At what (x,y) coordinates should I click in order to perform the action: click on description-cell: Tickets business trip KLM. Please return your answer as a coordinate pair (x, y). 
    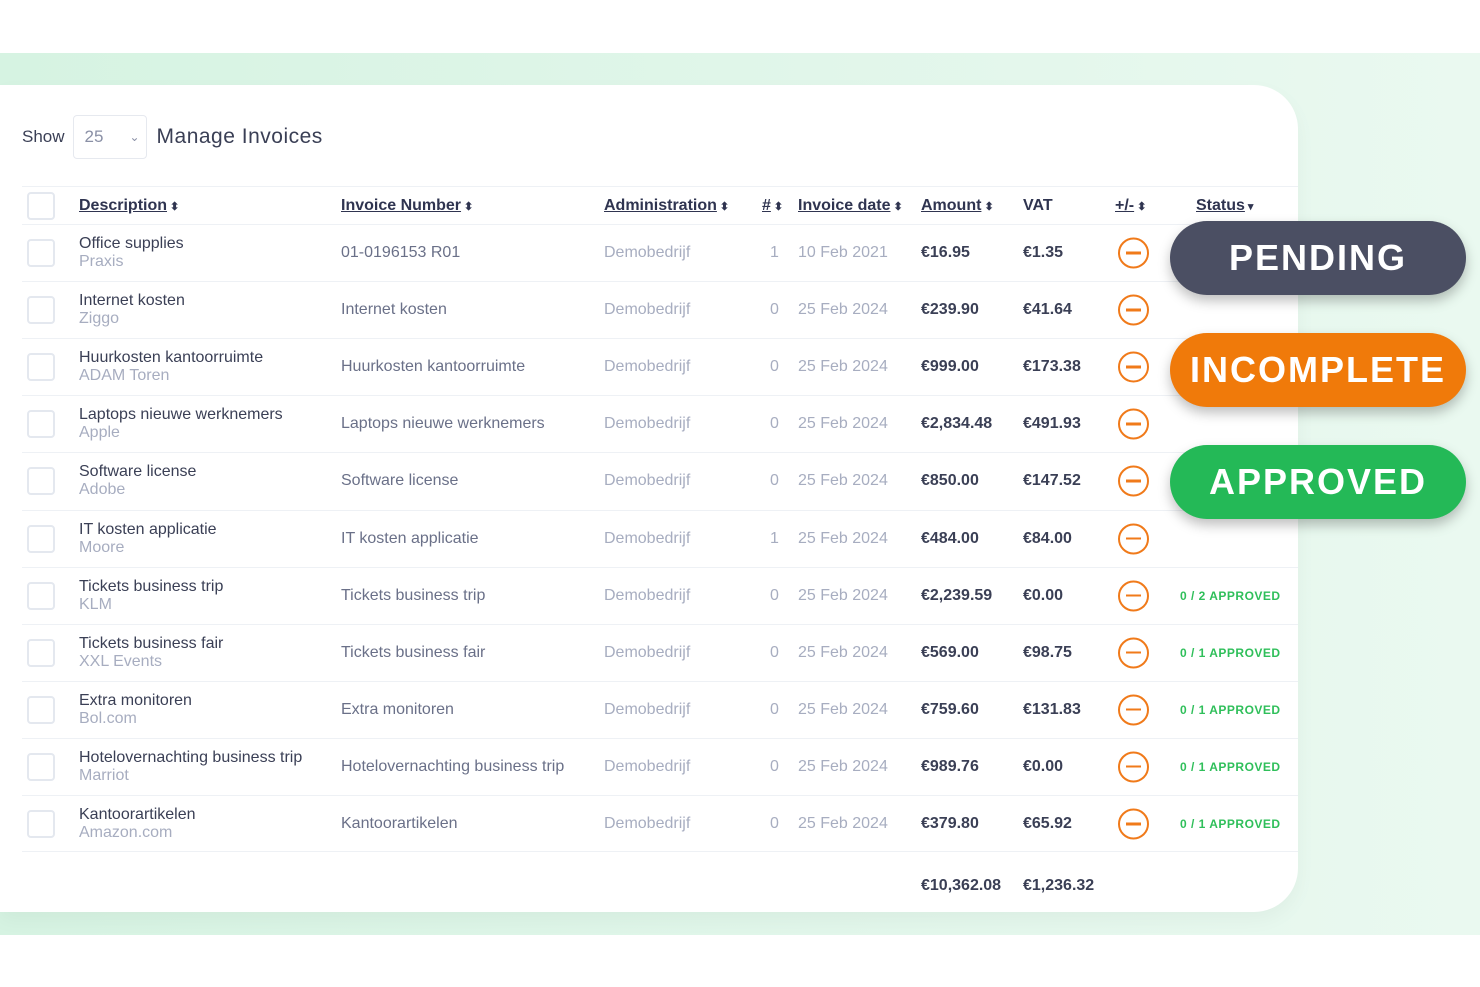
    Looking at the image, I should click on (151, 596).